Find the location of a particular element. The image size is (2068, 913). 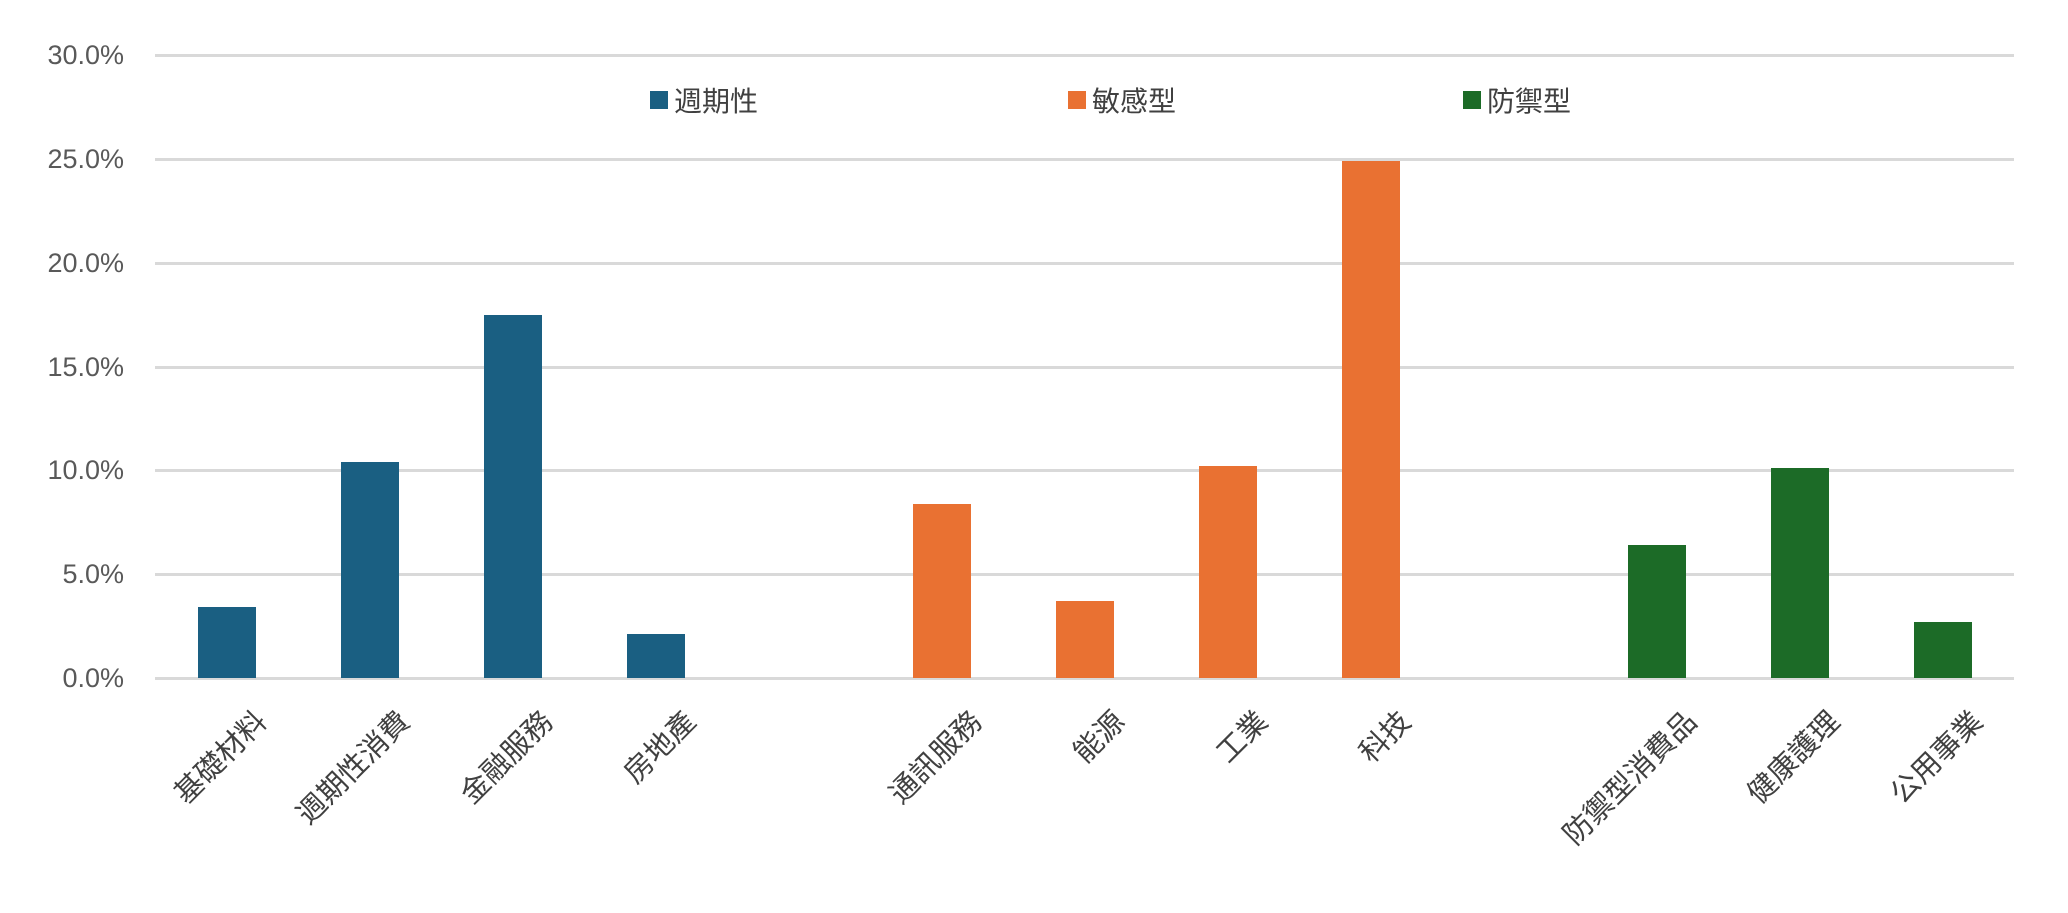

x-tick-label: 工業 is located at coordinates (1241, 737).